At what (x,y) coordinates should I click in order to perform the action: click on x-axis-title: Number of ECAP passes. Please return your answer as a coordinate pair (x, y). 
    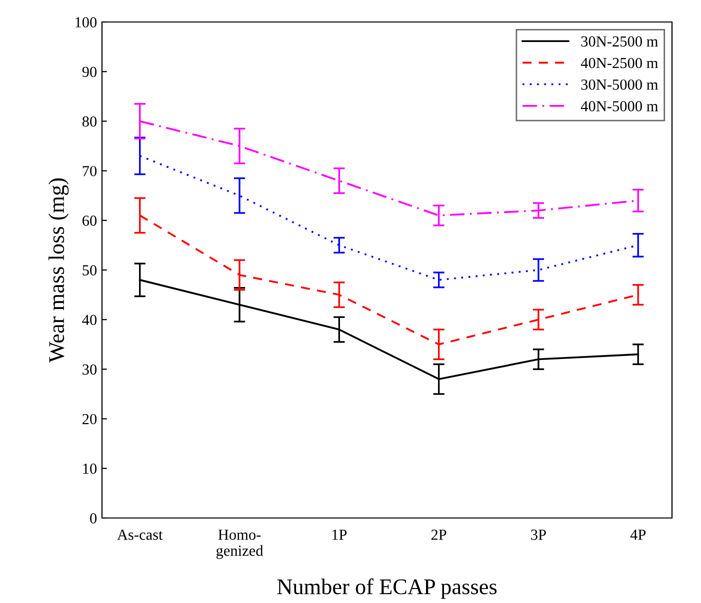
    Looking at the image, I should click on (387, 588).